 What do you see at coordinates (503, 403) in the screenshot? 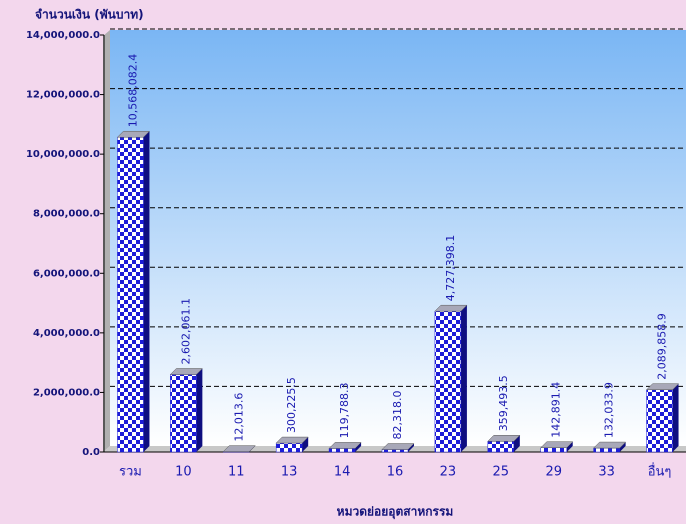
I see `value-label: 359,493.5` at bounding box center [503, 403].